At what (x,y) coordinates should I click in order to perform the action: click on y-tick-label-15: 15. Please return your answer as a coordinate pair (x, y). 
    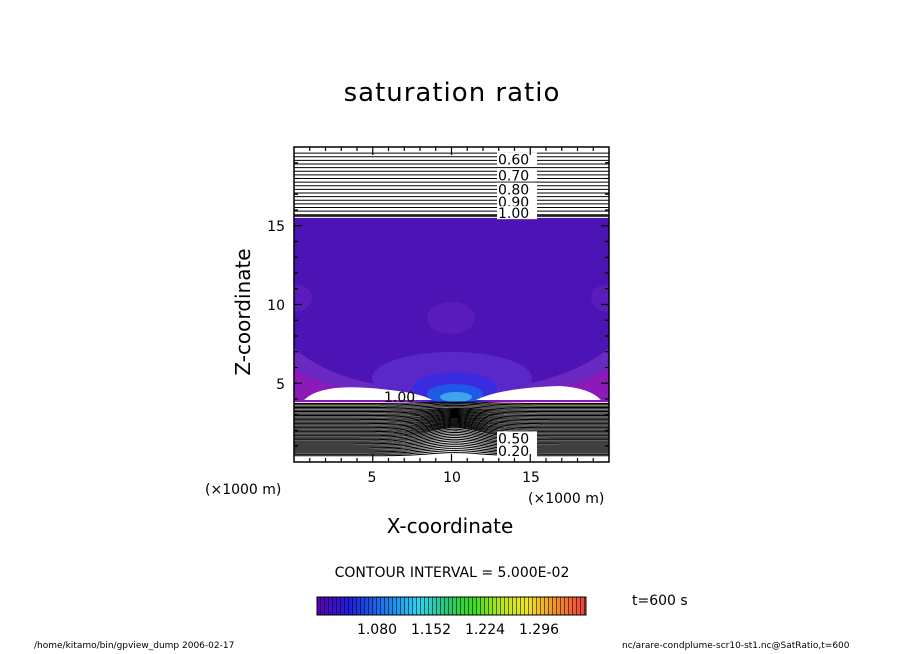
    Looking at the image, I should click on (276, 227).